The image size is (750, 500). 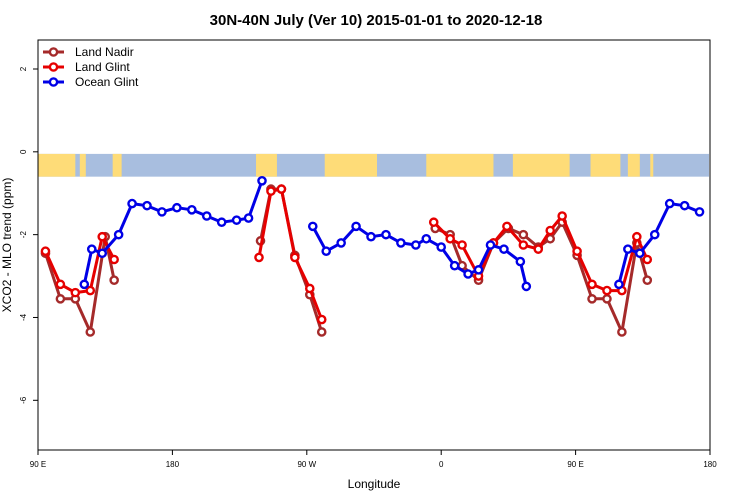 What do you see at coordinates (710, 464) in the screenshot?
I see `x-tick-label: 180` at bounding box center [710, 464].